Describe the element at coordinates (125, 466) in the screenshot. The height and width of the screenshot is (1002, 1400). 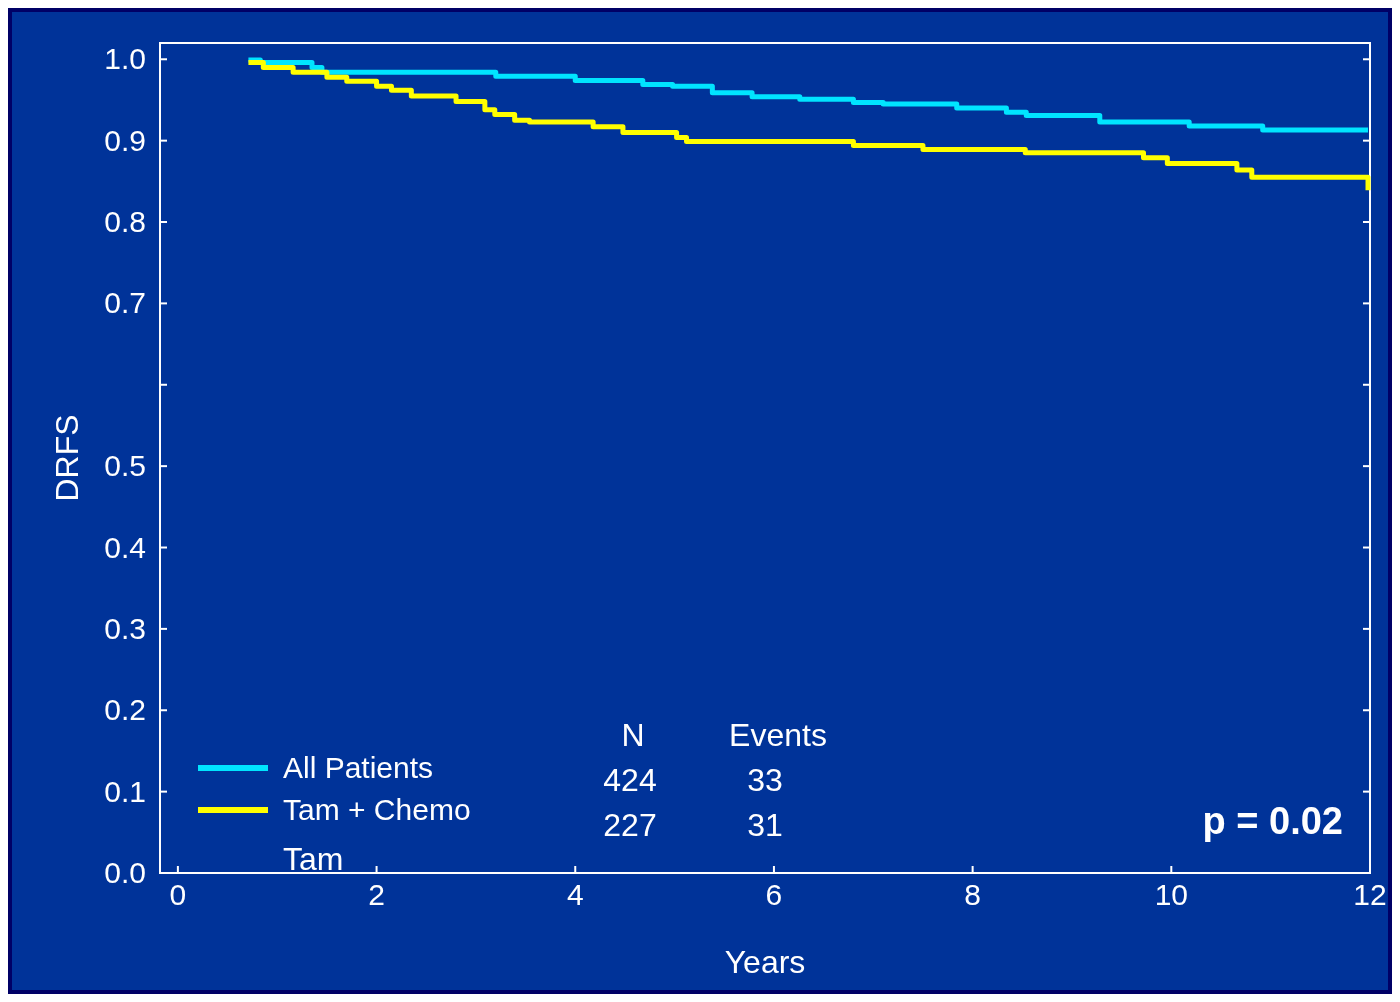
I see `y-tick-label: 0.5` at that location.